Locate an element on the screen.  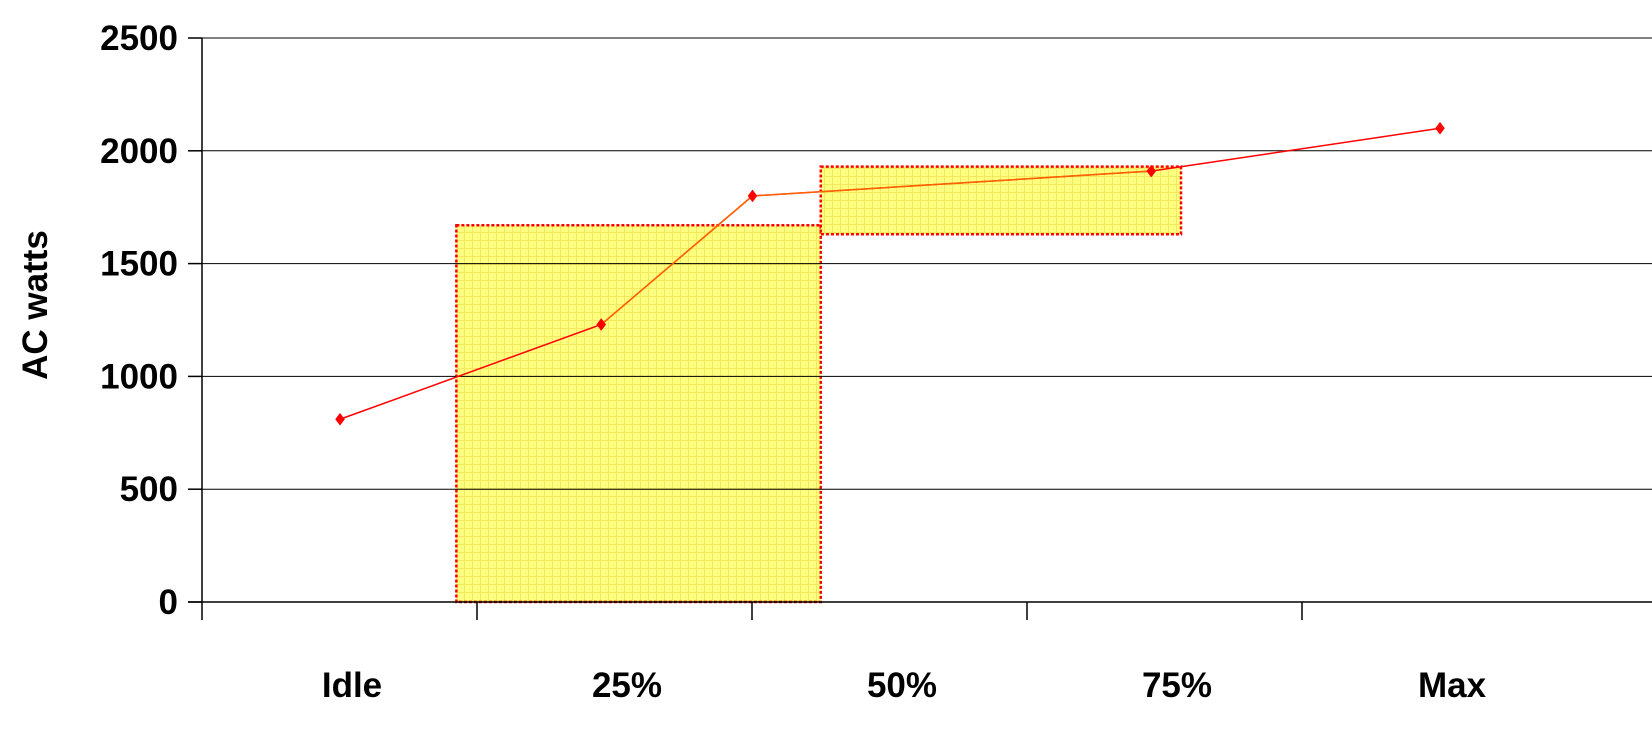
x-tick-label: 25% is located at coordinates (627, 685).